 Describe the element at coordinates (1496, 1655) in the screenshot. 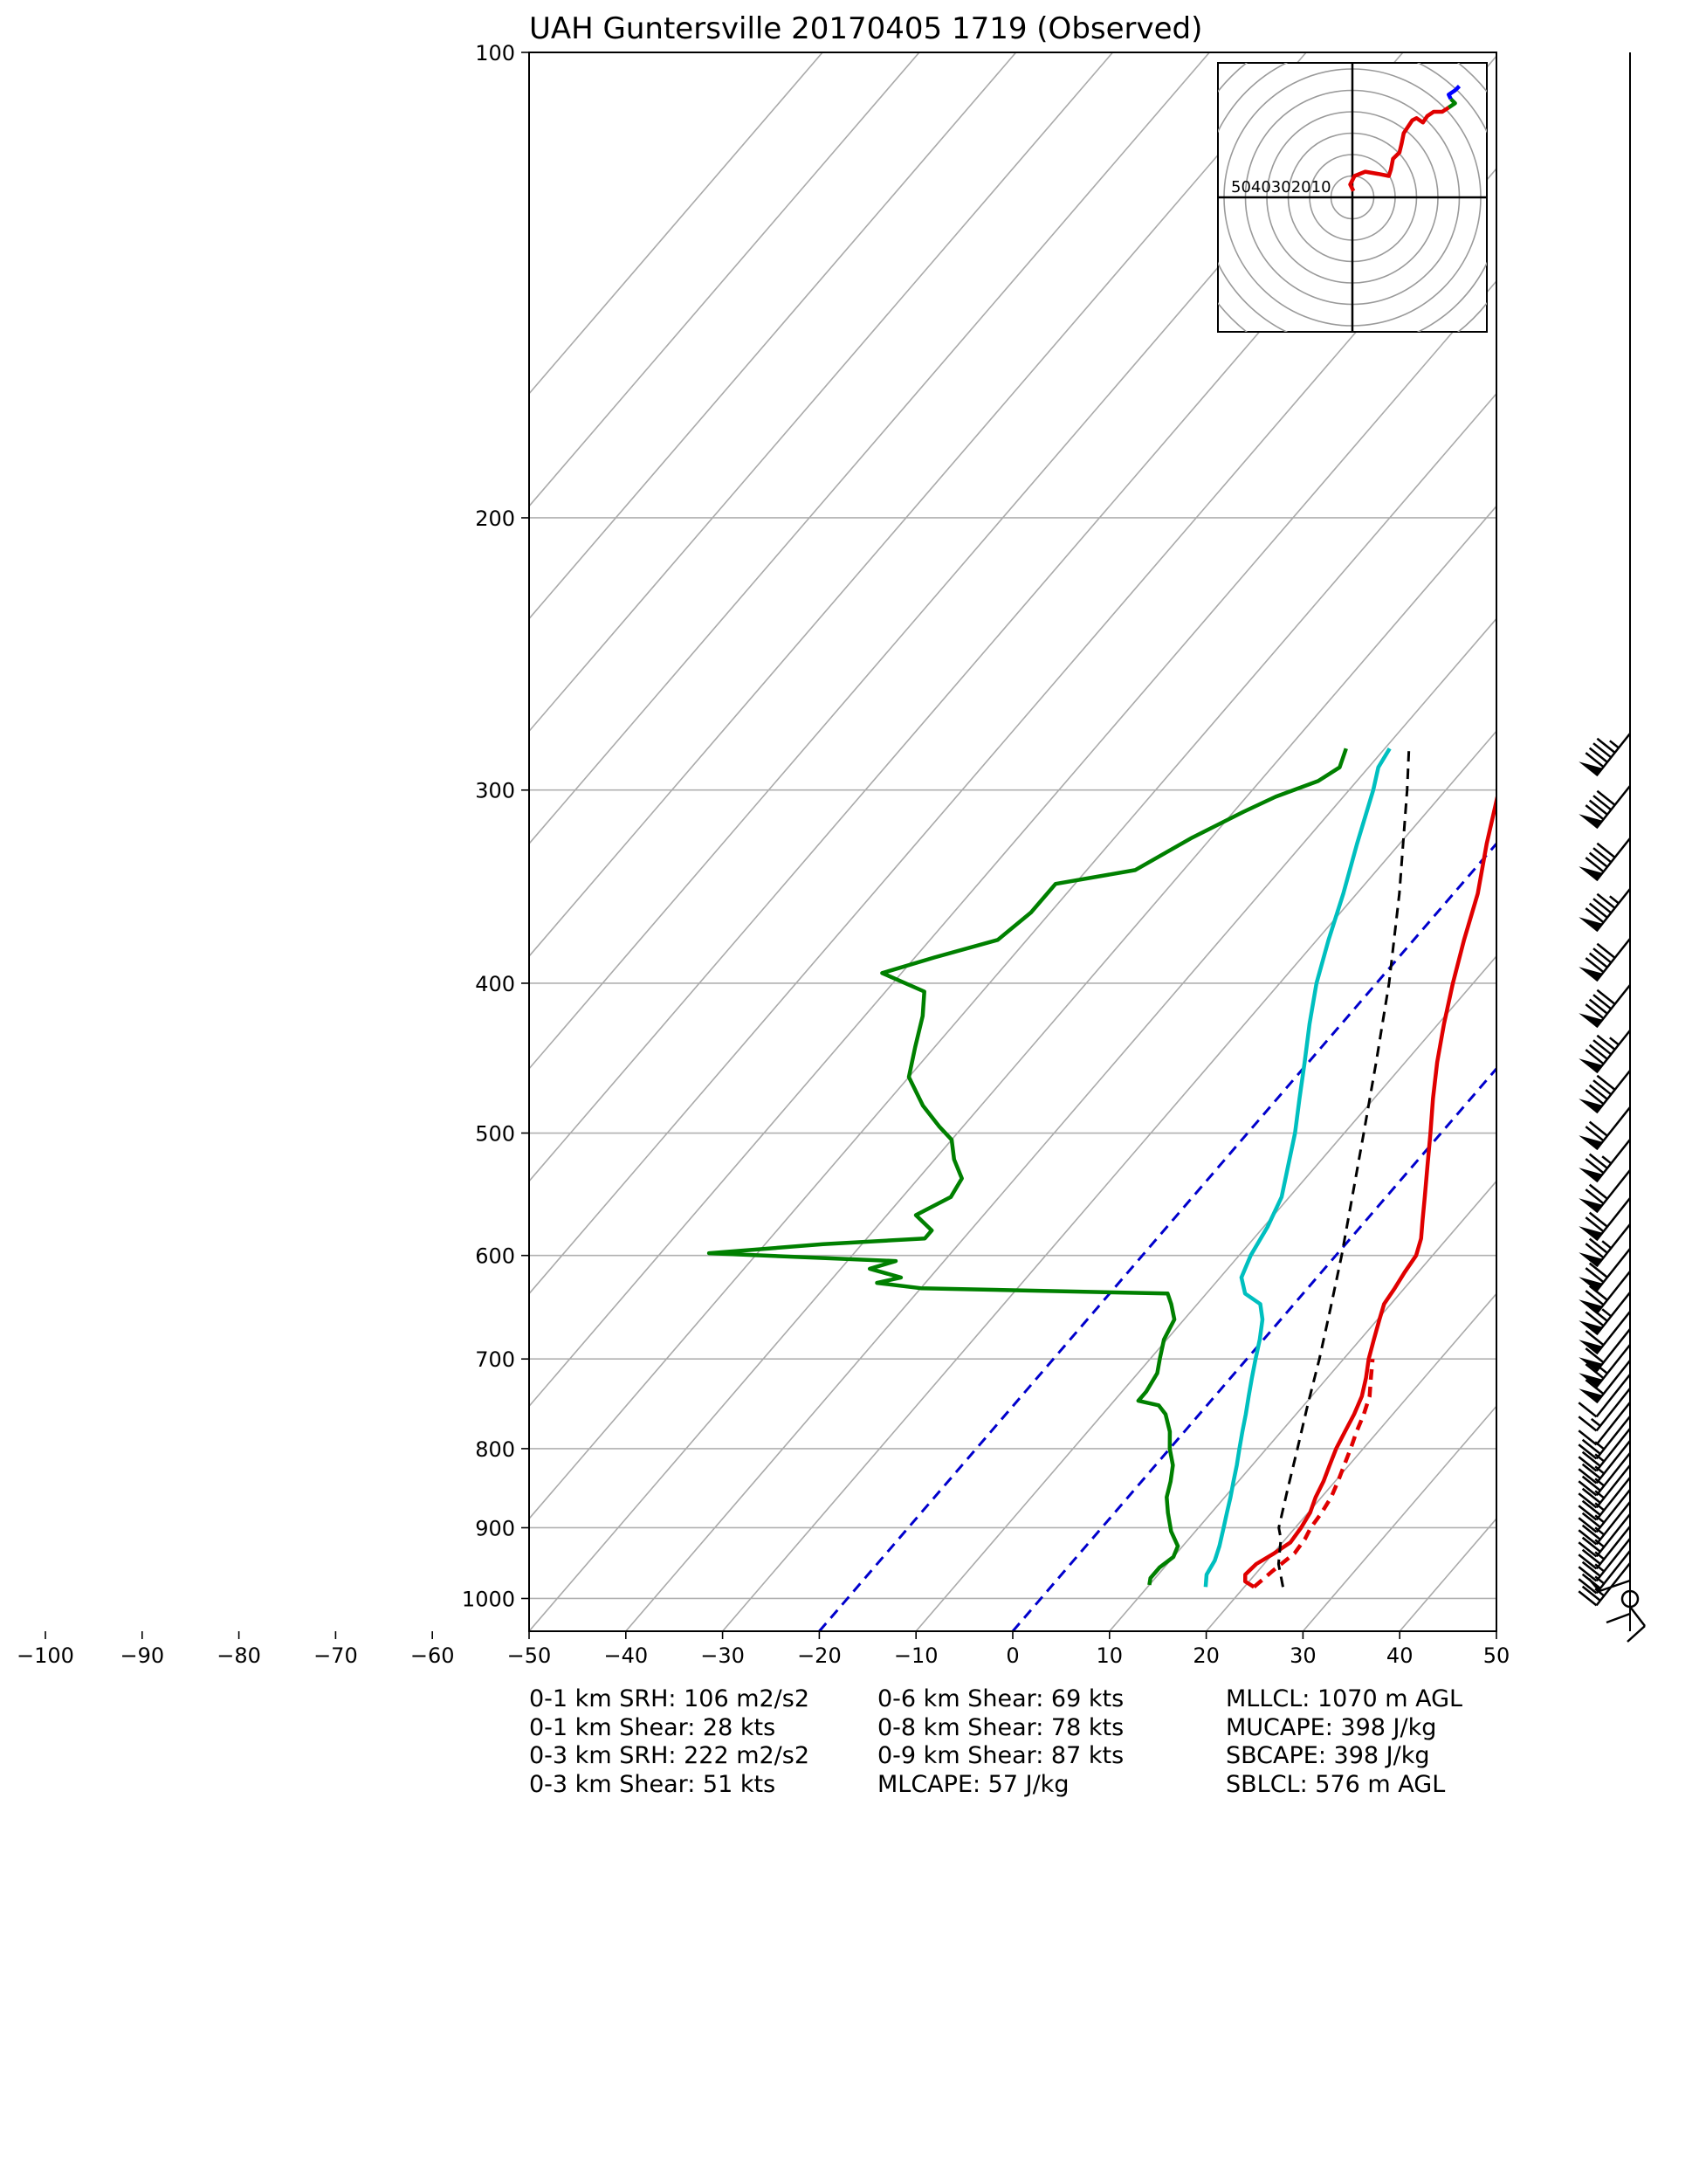

I see `x-tick-label: 50` at that location.